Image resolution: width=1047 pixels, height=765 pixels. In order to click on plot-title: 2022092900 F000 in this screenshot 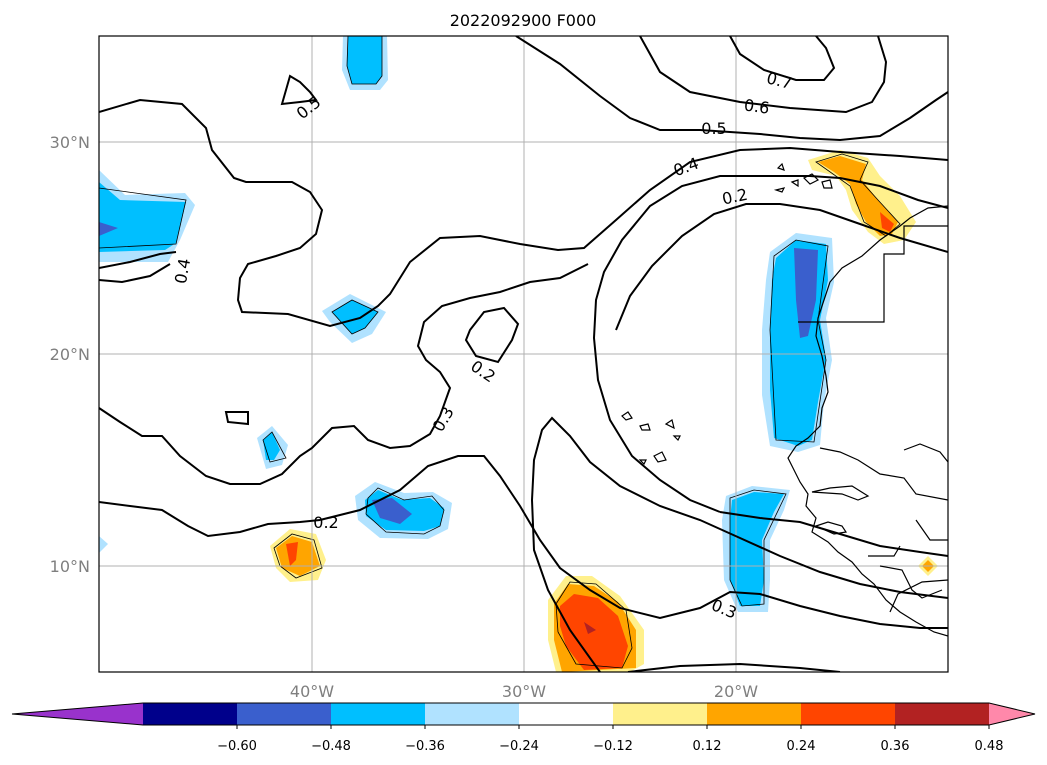, I will do `click(523, 20)`.